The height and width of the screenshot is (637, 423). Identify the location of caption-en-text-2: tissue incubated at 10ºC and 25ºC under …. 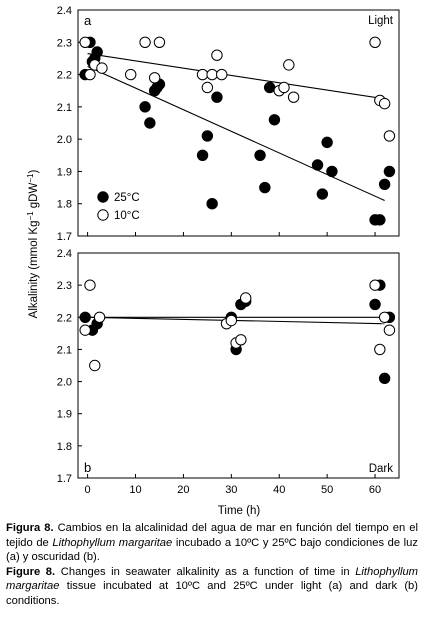
(212, 593).